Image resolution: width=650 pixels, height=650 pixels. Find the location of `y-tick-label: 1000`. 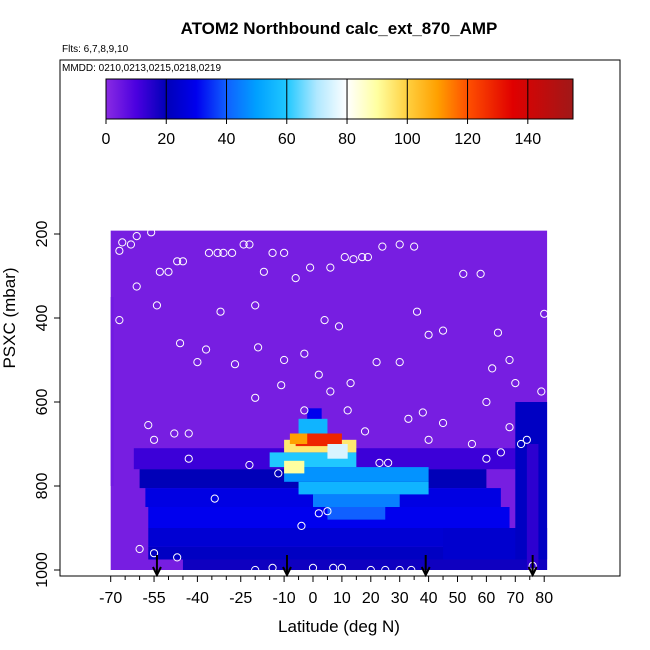

y-tick-label: 1000 is located at coordinates (42, 570).